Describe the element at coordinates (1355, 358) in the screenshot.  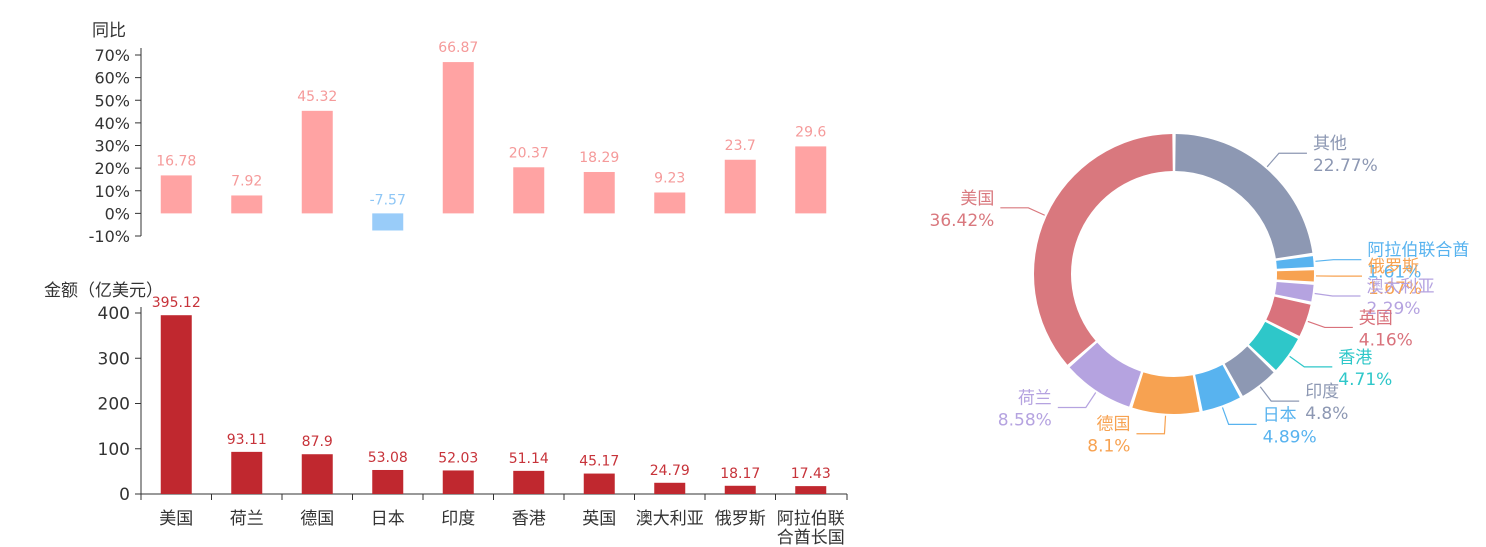
I see `donut-slice-name: 香港` at that location.